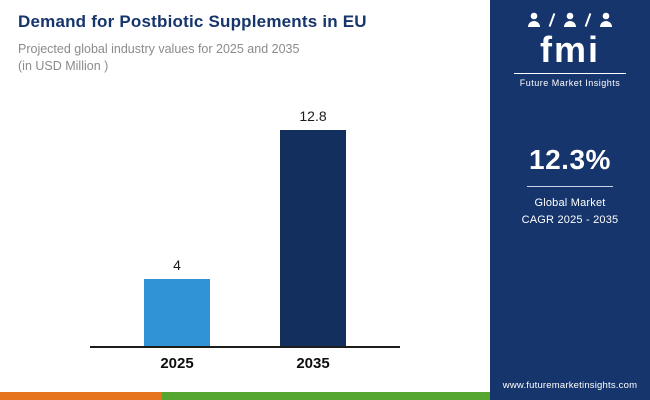 The width and height of the screenshot is (650, 400). I want to click on x-axis-label-2035: 2035, so click(313, 363).